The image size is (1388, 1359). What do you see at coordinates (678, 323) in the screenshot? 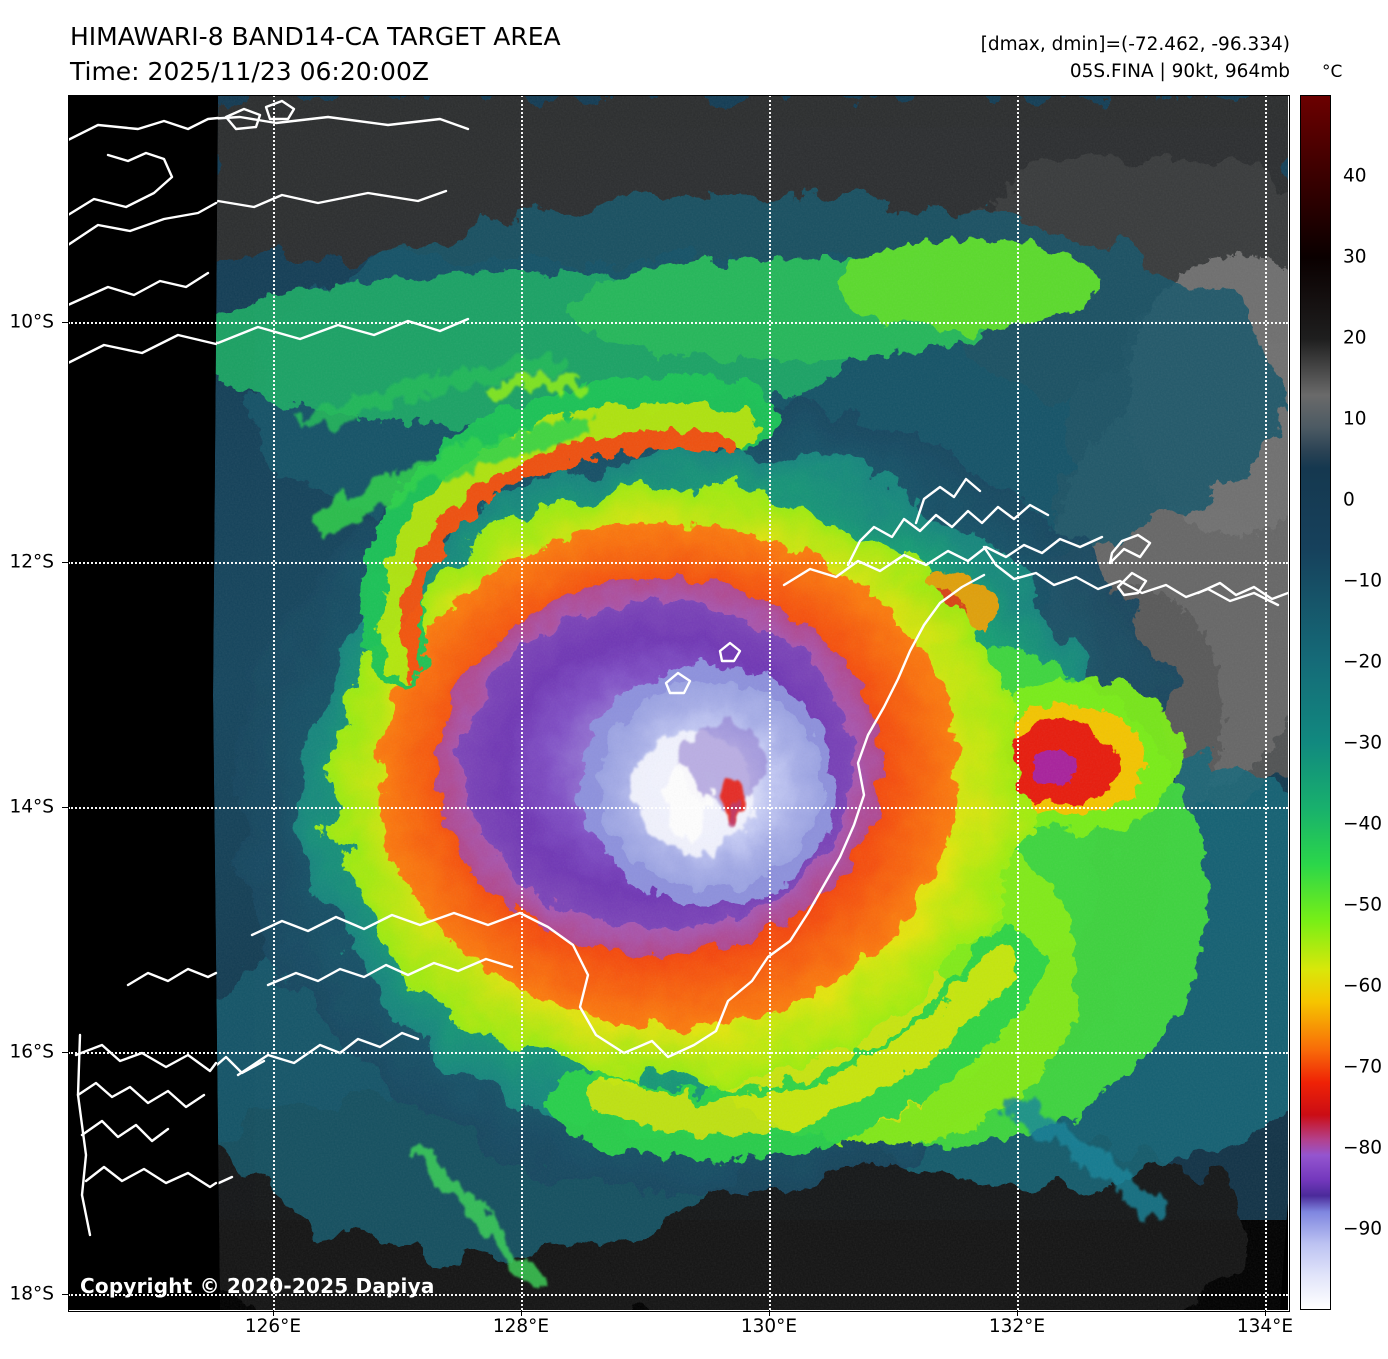
I see `gridline-lat-10S` at bounding box center [678, 323].